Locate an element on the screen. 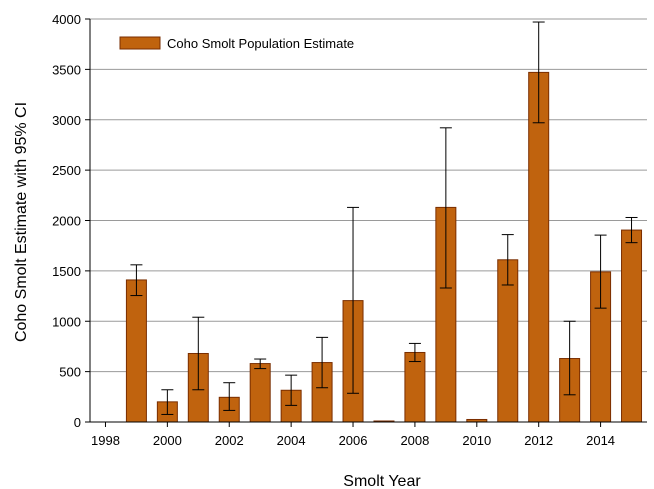 This screenshot has height=489, width=654. x-tick-label: 2010 is located at coordinates (476, 440).